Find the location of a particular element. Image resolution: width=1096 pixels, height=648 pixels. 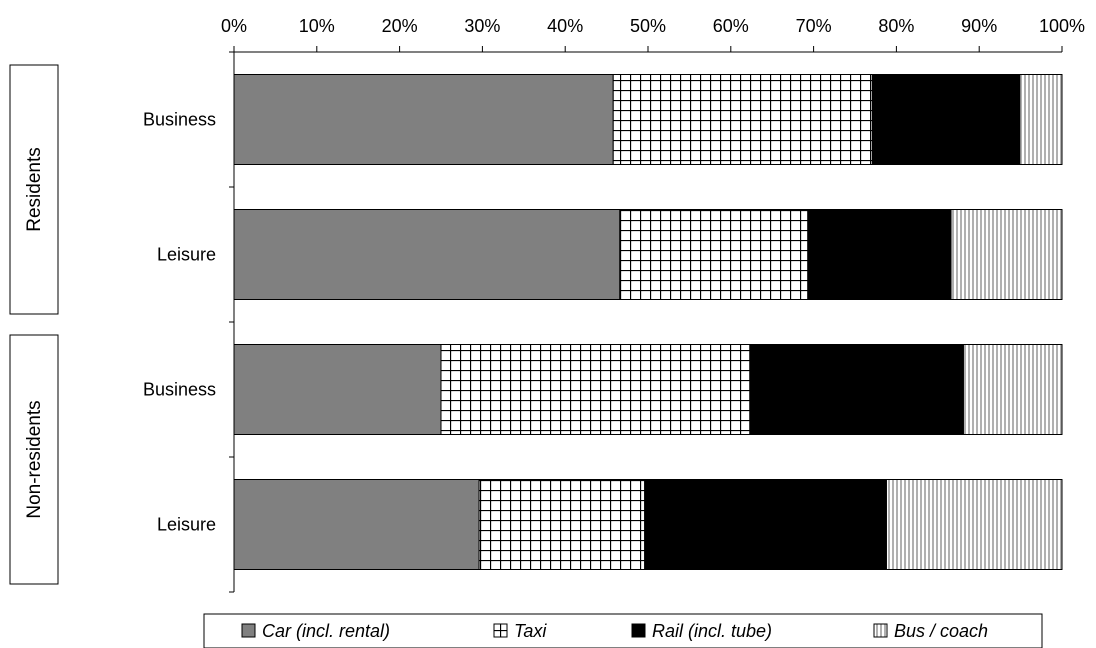

legend-label: Bus / coach is located at coordinates (941, 631).